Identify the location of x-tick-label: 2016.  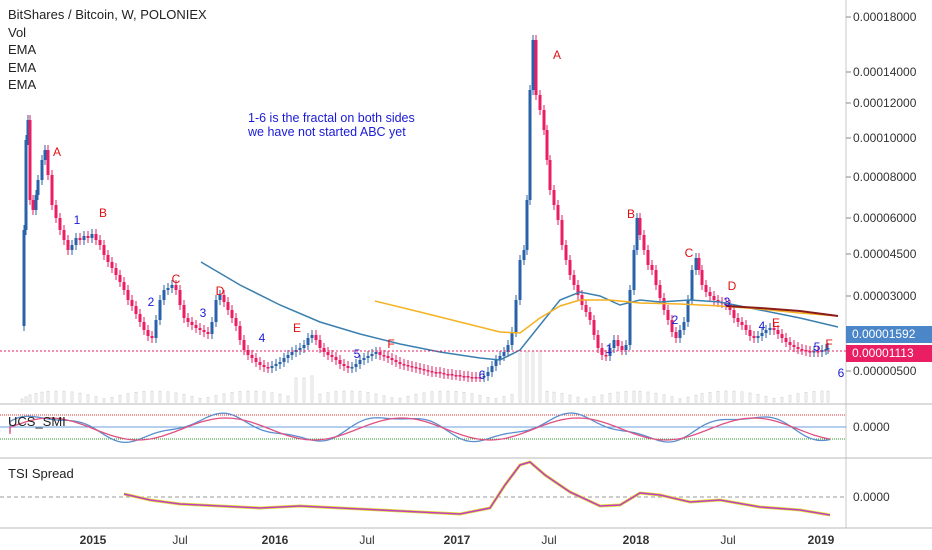
(275, 540).